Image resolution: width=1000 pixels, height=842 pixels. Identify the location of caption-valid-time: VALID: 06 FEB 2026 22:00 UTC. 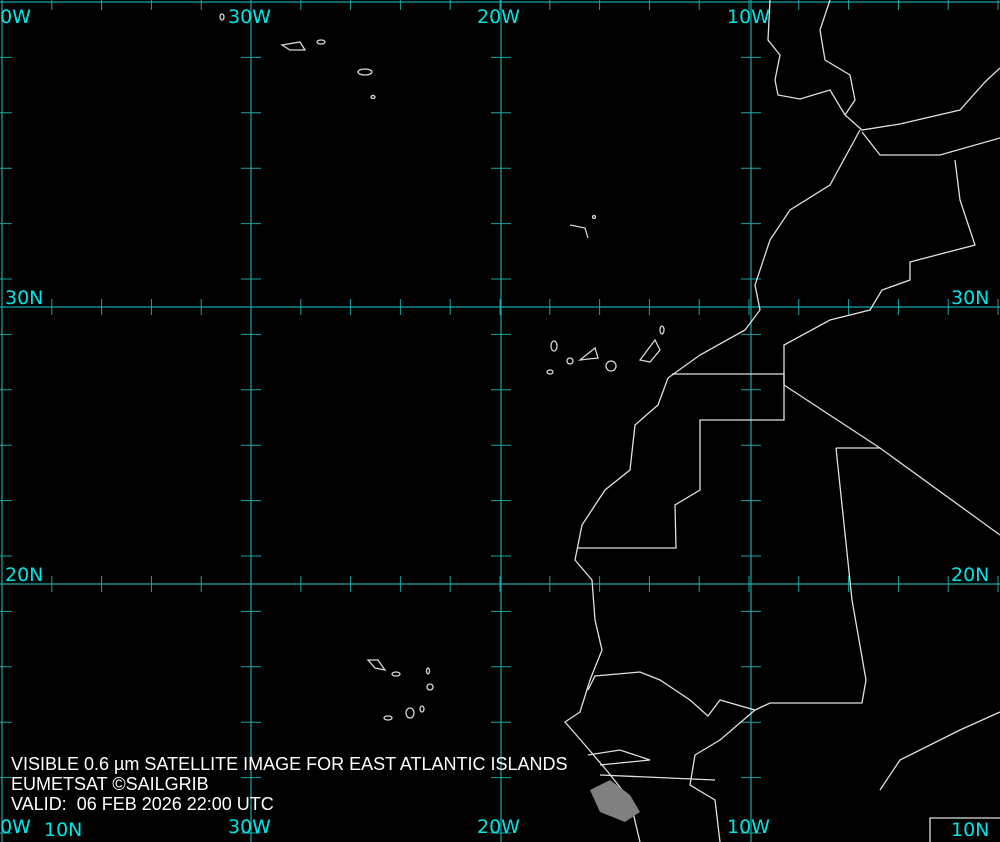
(142, 804).